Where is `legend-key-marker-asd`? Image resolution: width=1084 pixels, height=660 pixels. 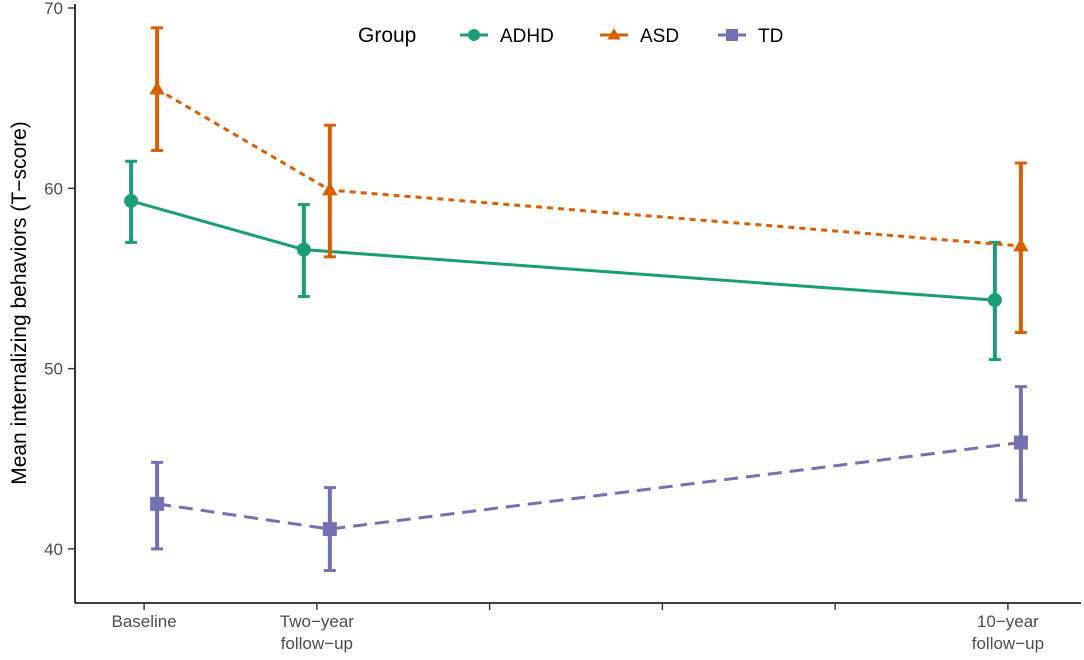 legend-key-marker-asd is located at coordinates (614, 34).